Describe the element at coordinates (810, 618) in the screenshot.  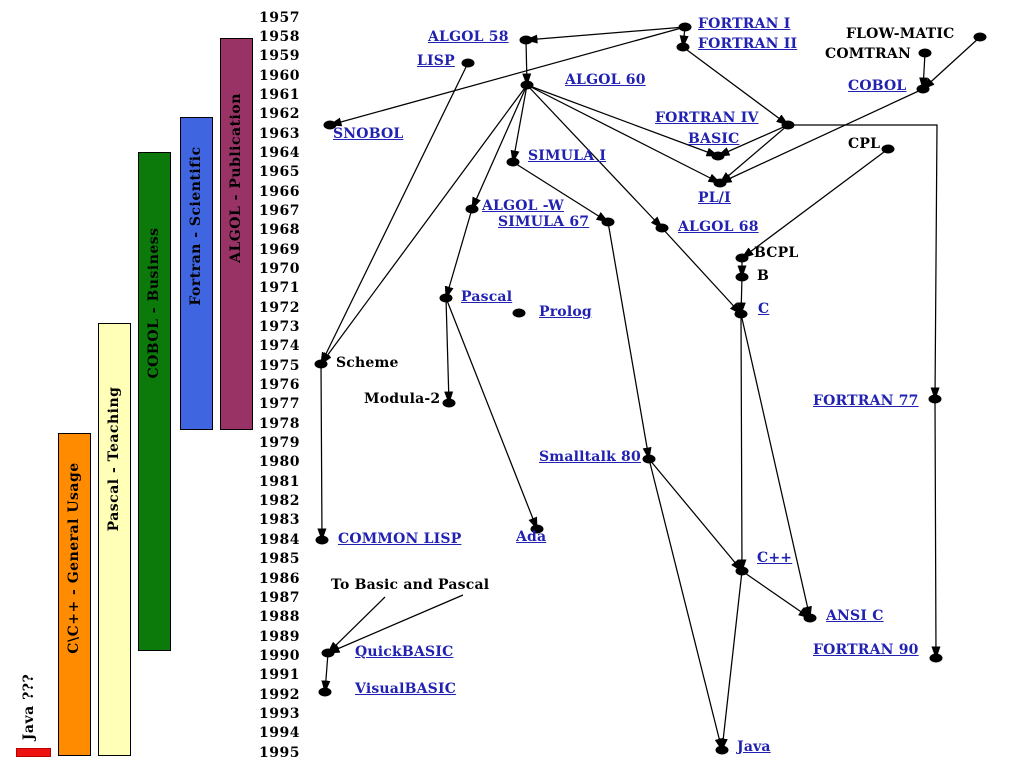
I see `ansi_c-dot` at that location.